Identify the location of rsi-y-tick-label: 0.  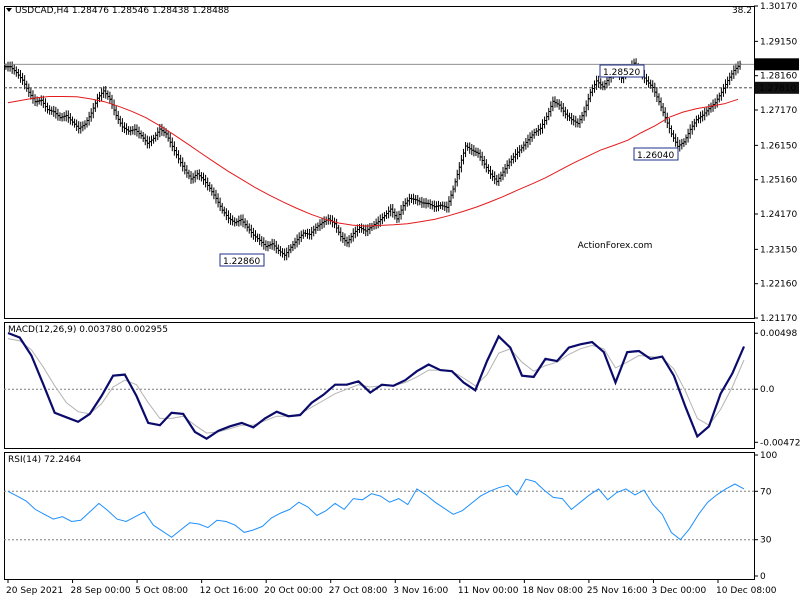
(763, 577).